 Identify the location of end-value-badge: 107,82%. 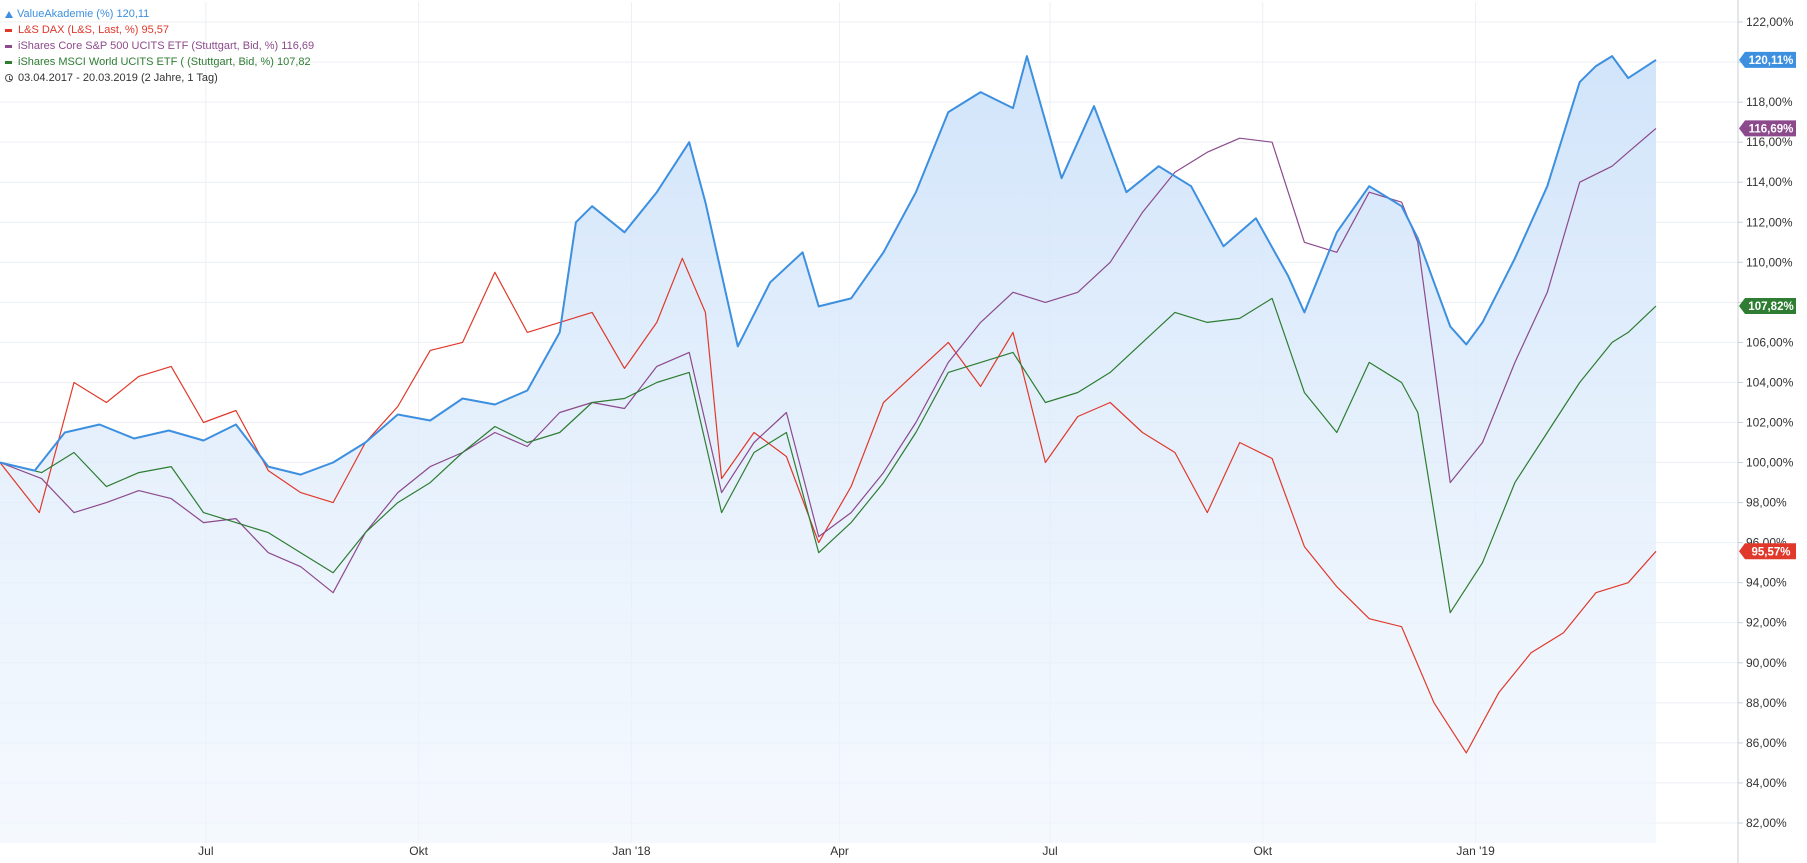
(1767, 305).